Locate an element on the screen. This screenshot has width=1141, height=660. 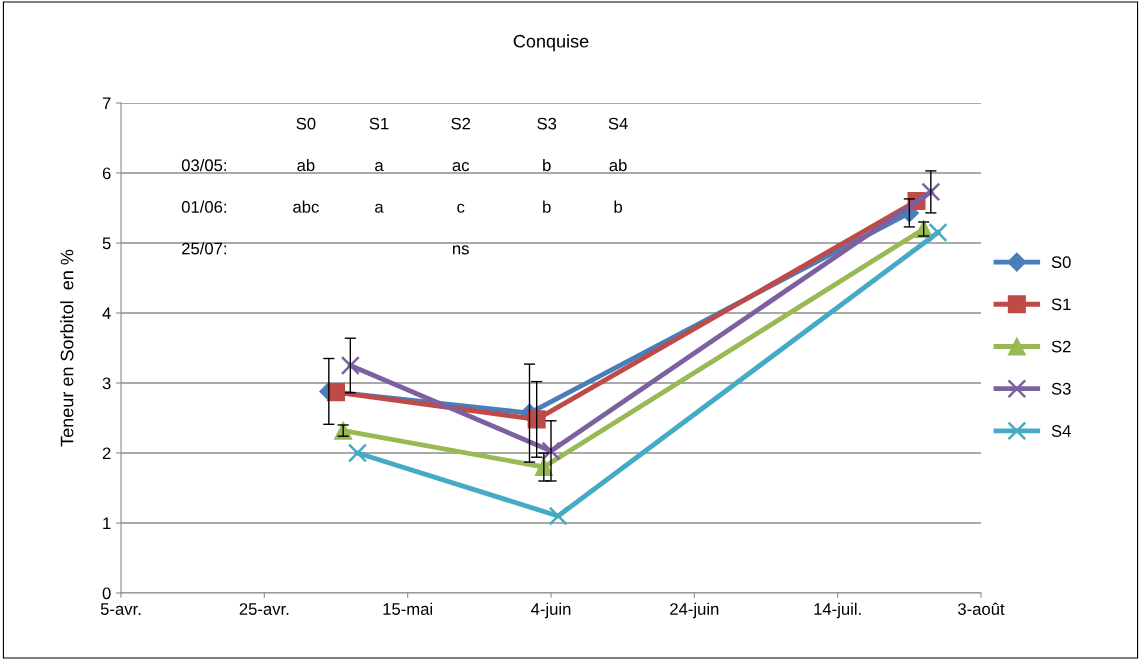
annotation: S0 is located at coordinates (306, 123).